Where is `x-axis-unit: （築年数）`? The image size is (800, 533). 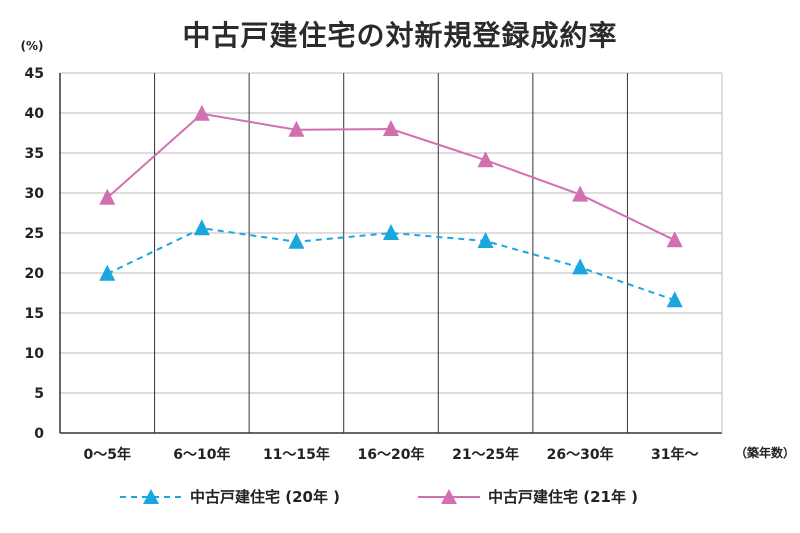
x-axis-unit: （築年数） is located at coordinates (765, 452).